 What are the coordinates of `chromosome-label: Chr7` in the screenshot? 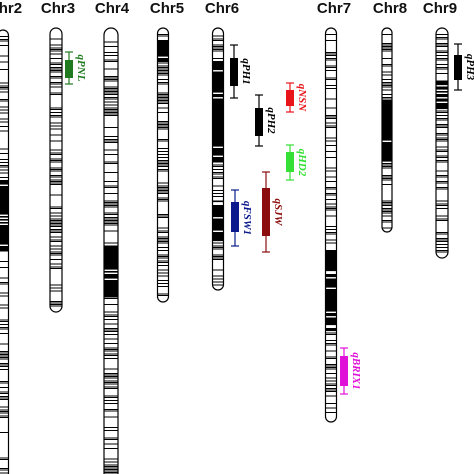 It's located at (334, 8).